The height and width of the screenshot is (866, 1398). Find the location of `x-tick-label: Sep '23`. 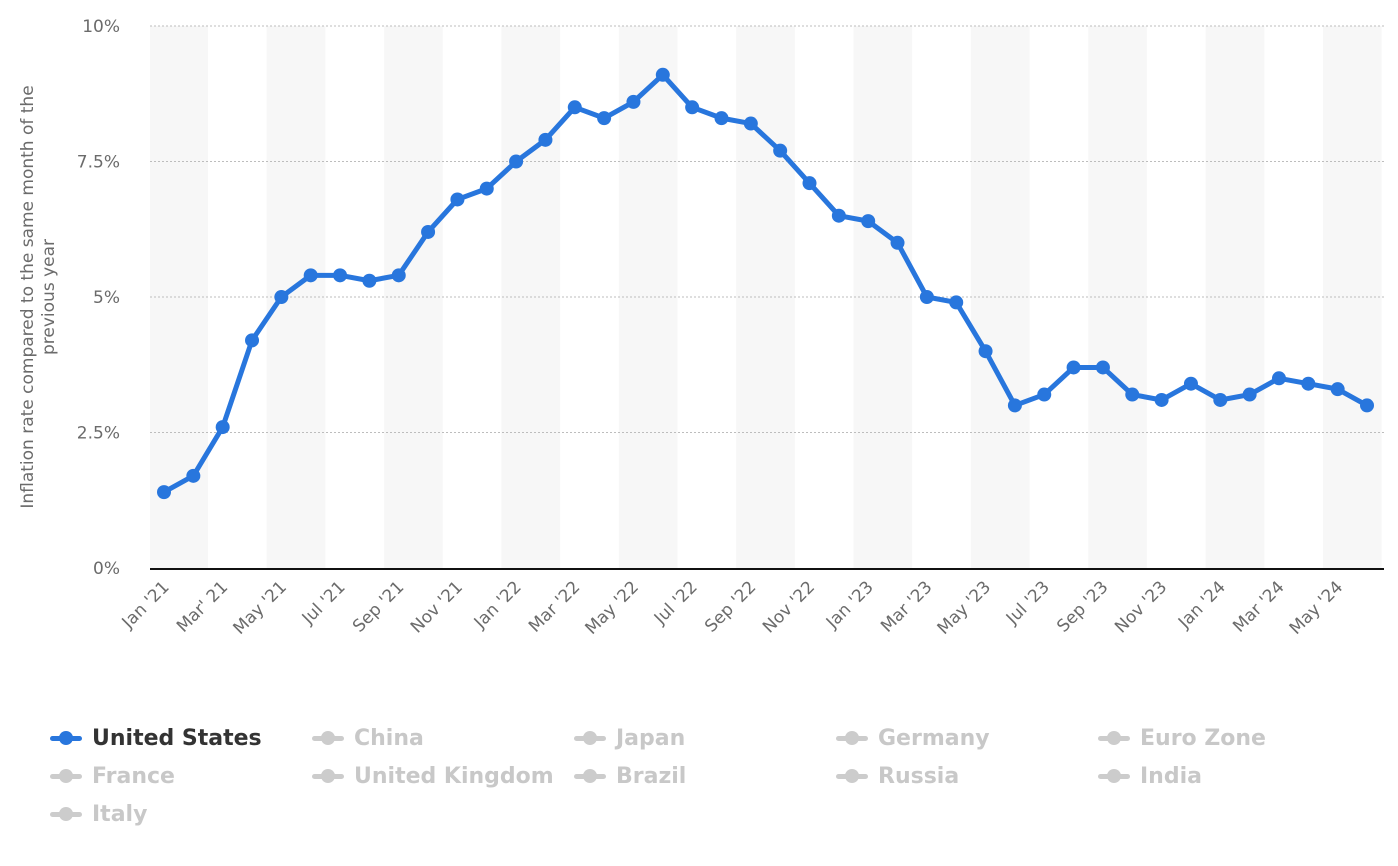

x-tick-label: Sep '23 is located at coordinates (1082, 606).